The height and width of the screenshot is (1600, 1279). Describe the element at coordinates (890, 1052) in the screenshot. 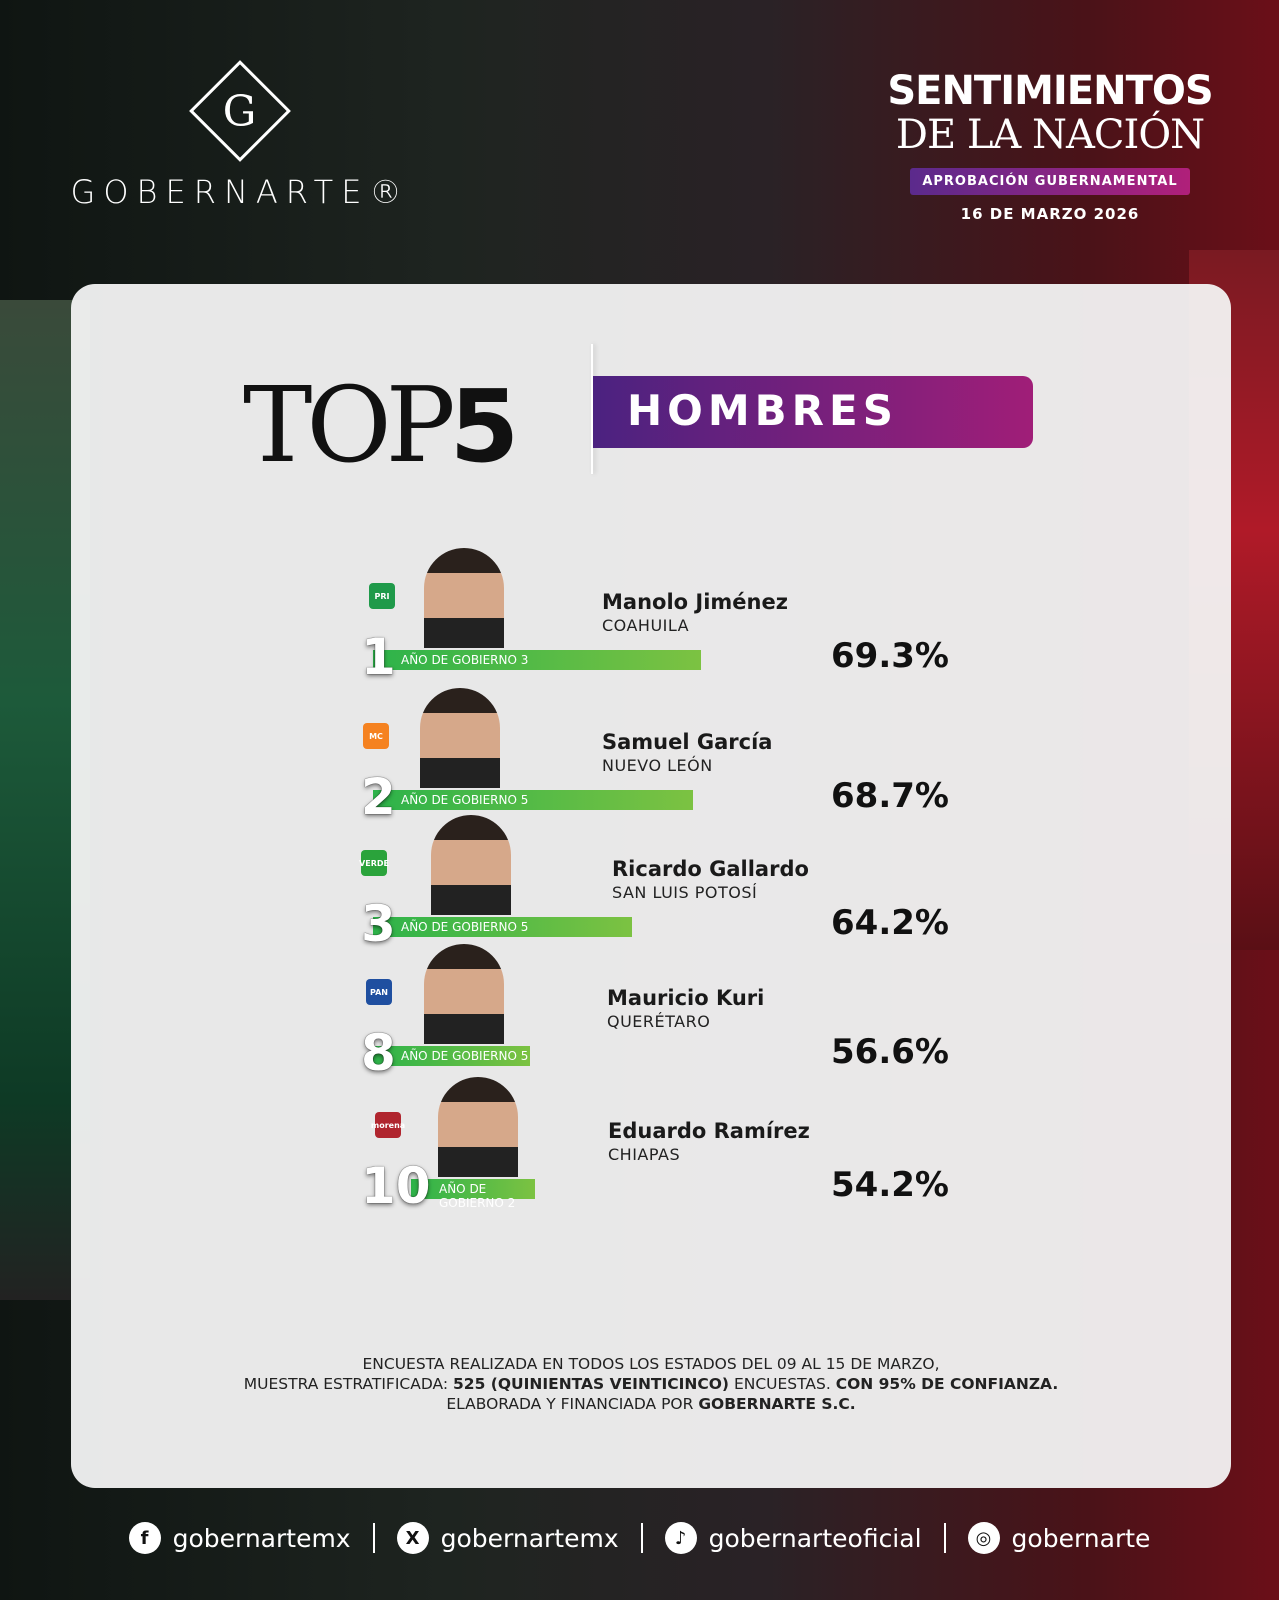

I see `approval-value: 56.6%` at that location.